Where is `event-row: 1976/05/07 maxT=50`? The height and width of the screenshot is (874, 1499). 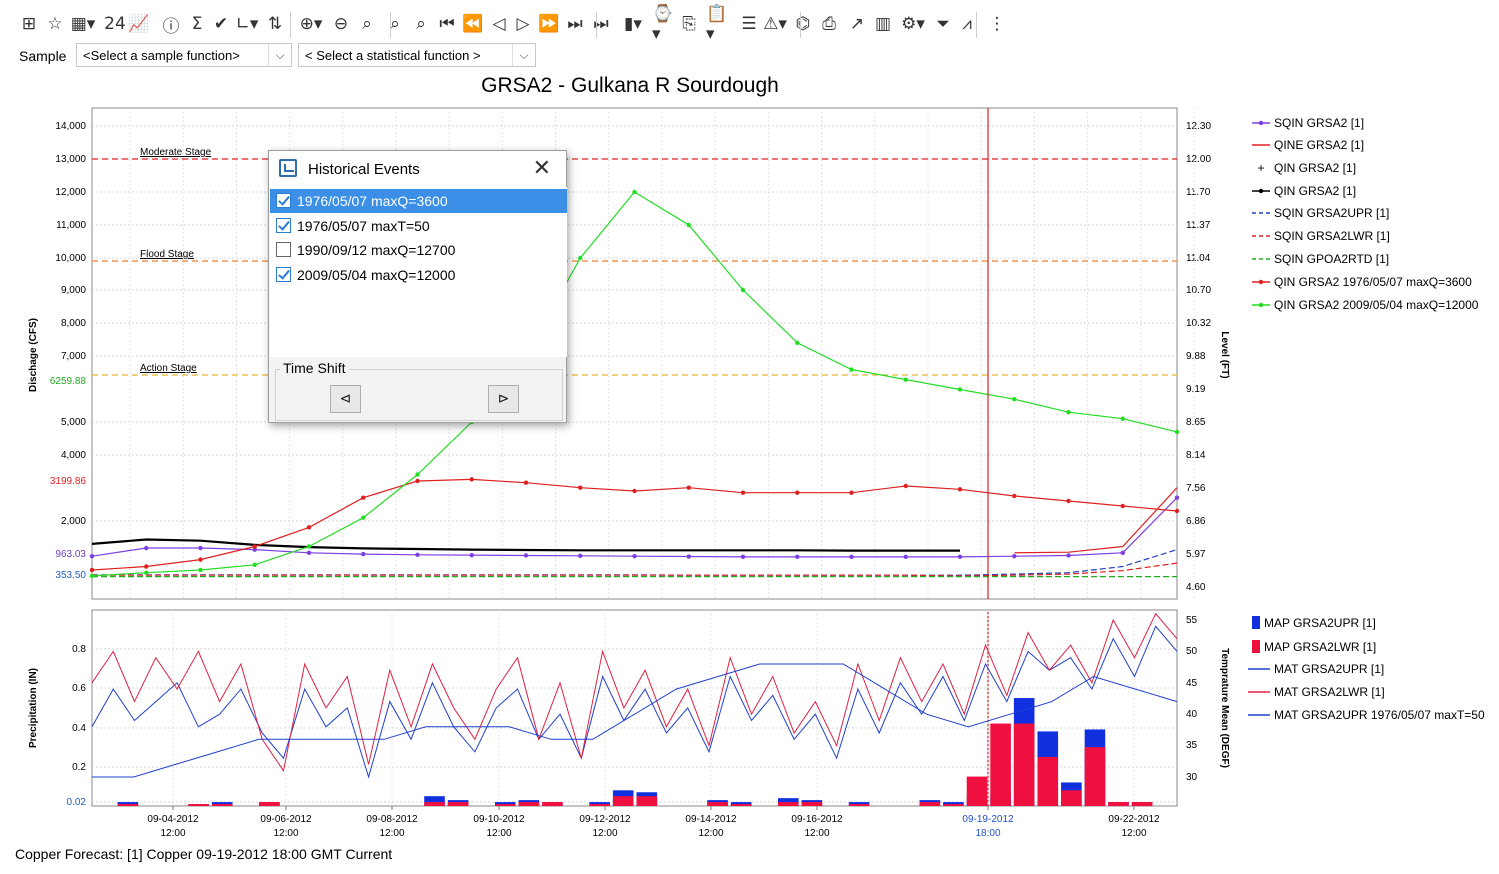
event-row: 1976/05/07 maxT=50 is located at coordinates (418, 226).